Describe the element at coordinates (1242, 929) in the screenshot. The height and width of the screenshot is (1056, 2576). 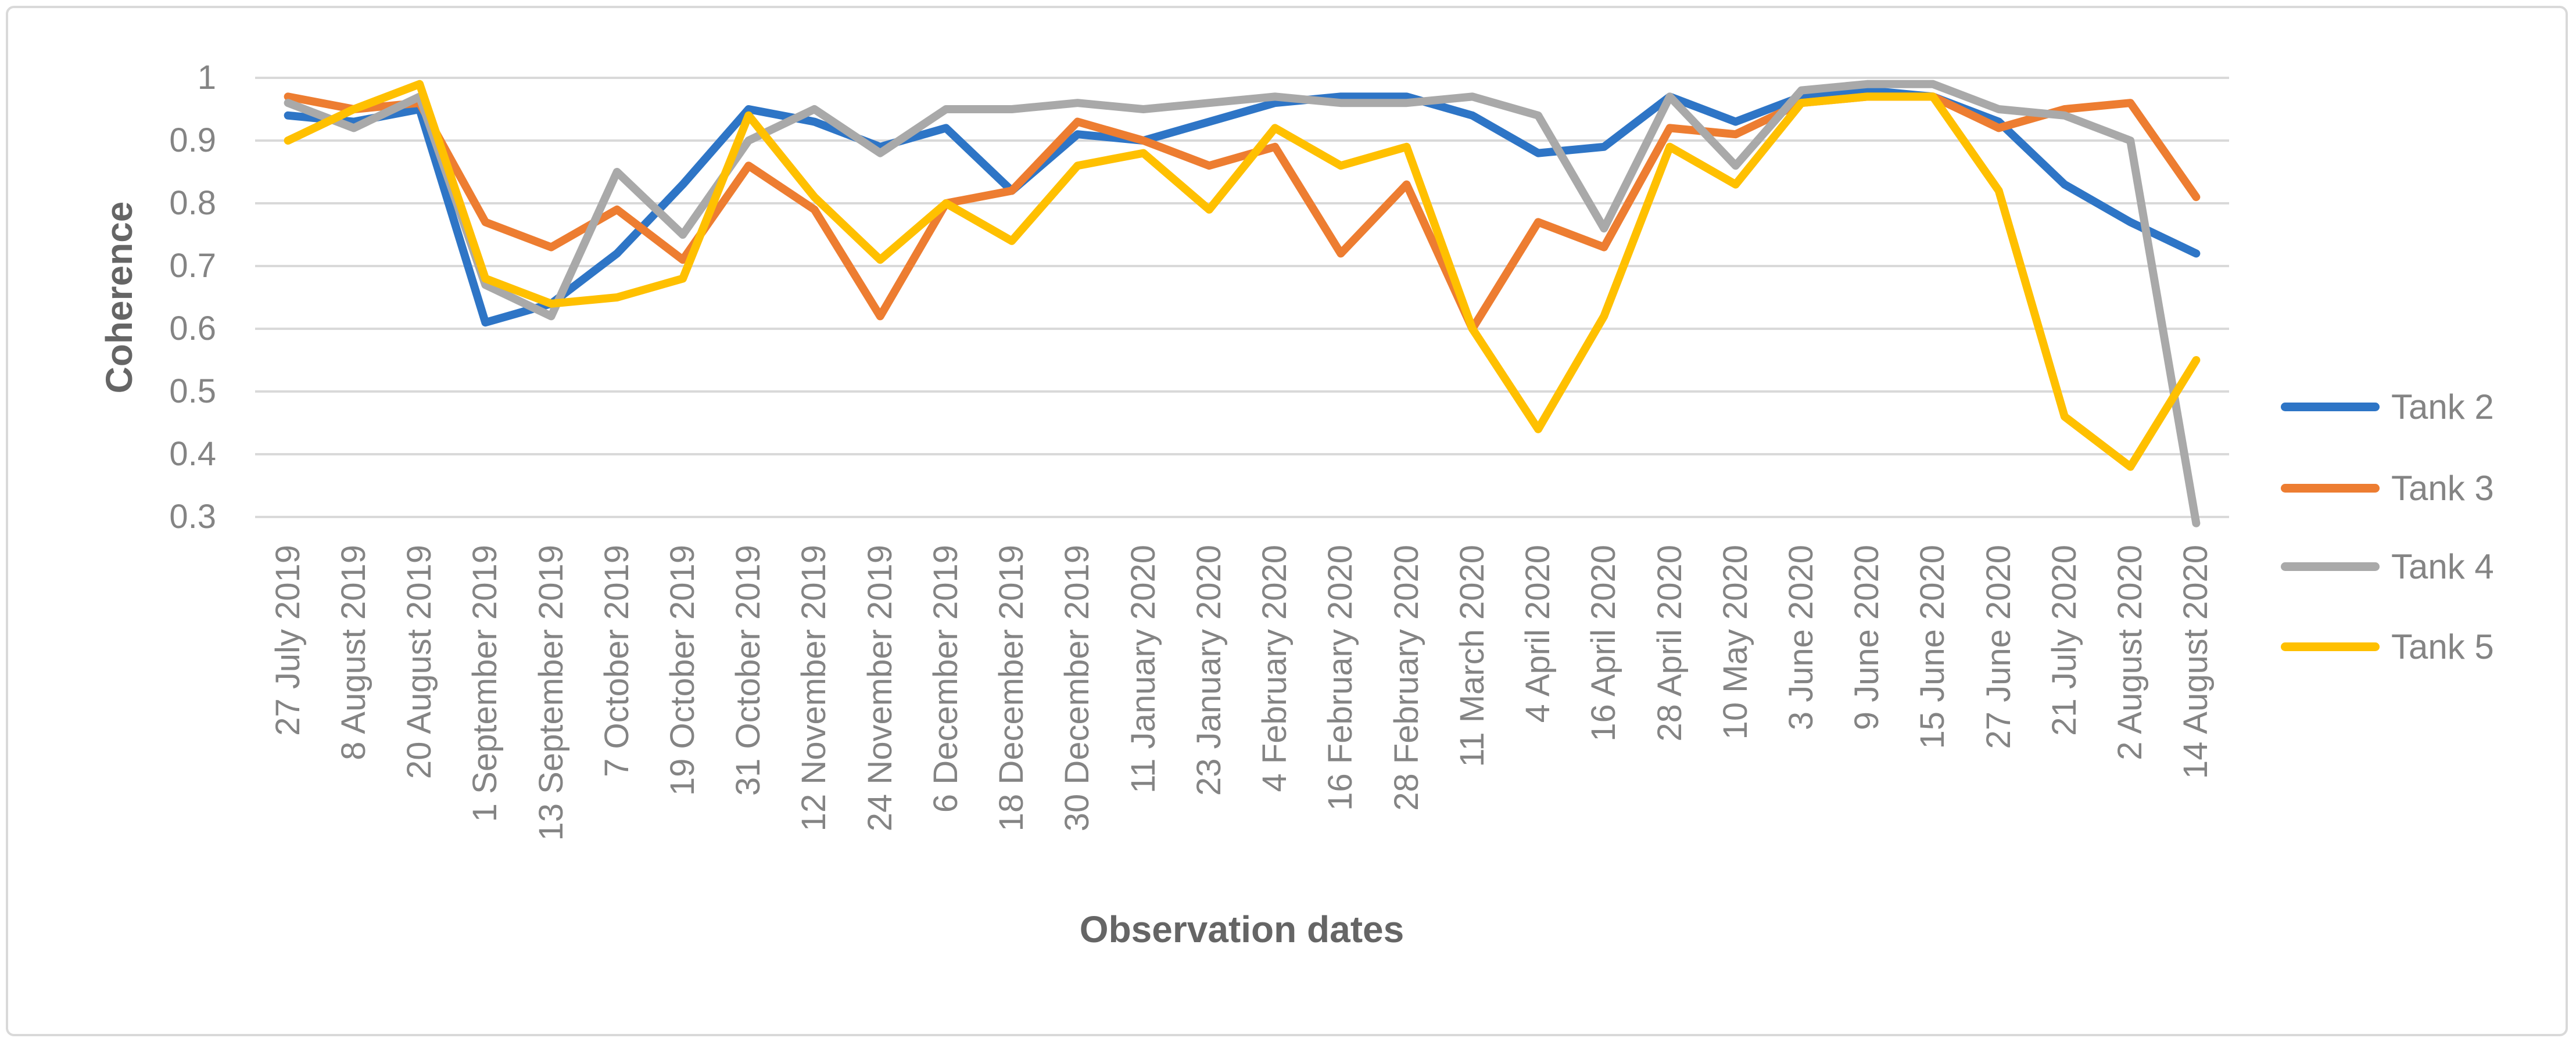
I see `x-axis-title: Observation dates` at that location.